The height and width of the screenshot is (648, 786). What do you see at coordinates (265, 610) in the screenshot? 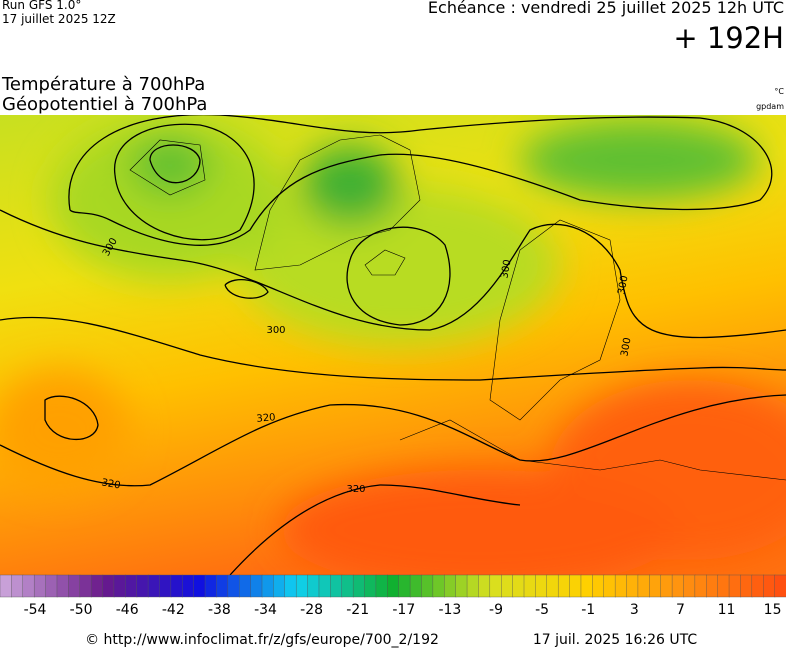
I see `colorbar-tick-label: -34` at bounding box center [265, 610].